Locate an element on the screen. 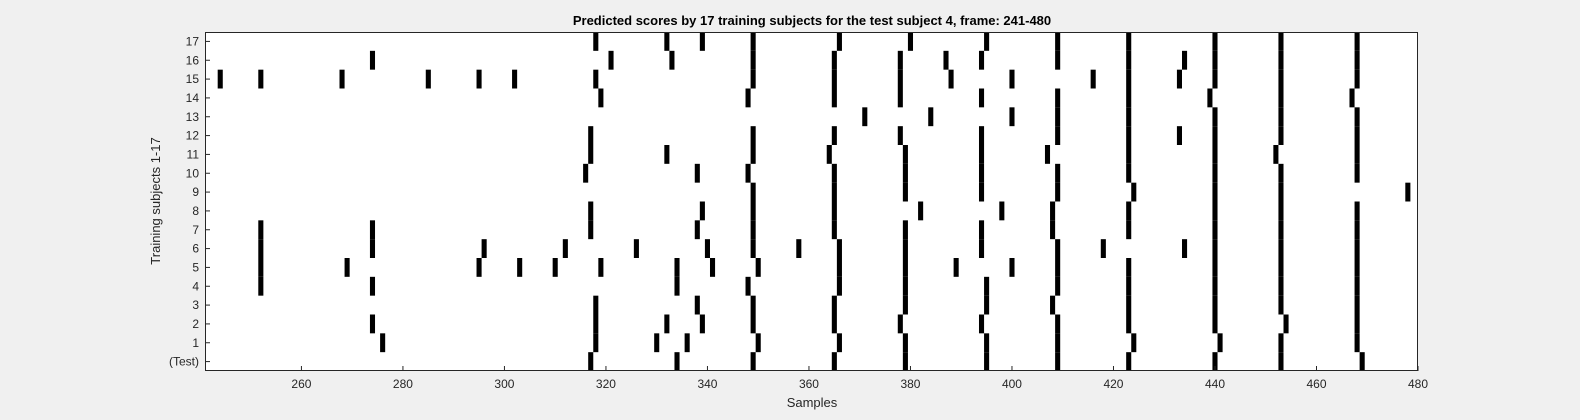 Image resolution: width=1580 pixels, height=420 pixels. x-tick-label: 300 is located at coordinates (504, 384).